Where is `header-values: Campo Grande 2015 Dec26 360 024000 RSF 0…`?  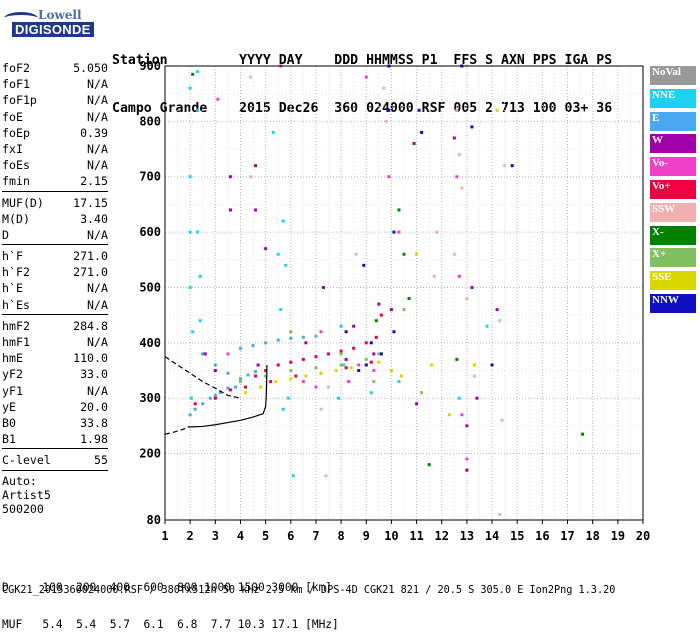 header-values: Campo Grande 2015 Dec26 360 024000 RSF 0… is located at coordinates (362, 108).